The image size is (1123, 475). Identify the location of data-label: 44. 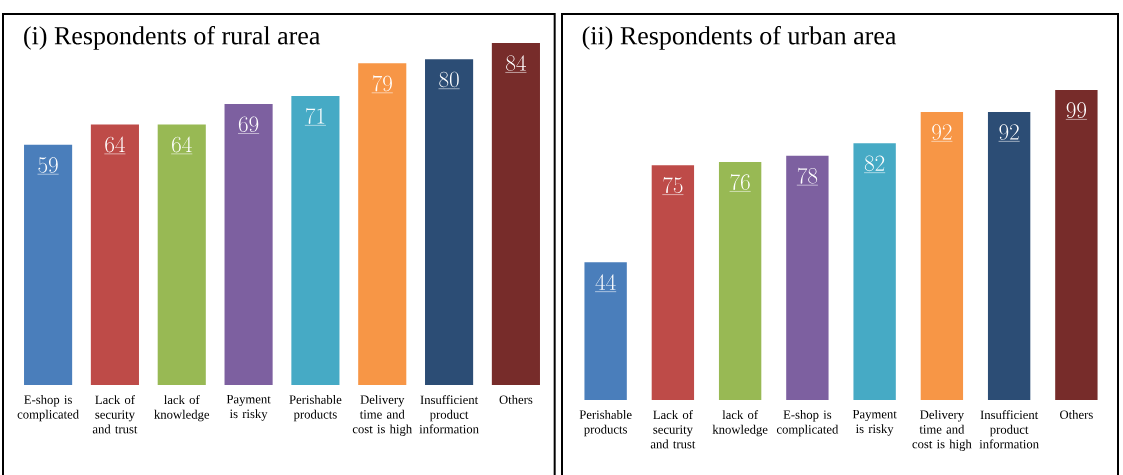
(605, 282).